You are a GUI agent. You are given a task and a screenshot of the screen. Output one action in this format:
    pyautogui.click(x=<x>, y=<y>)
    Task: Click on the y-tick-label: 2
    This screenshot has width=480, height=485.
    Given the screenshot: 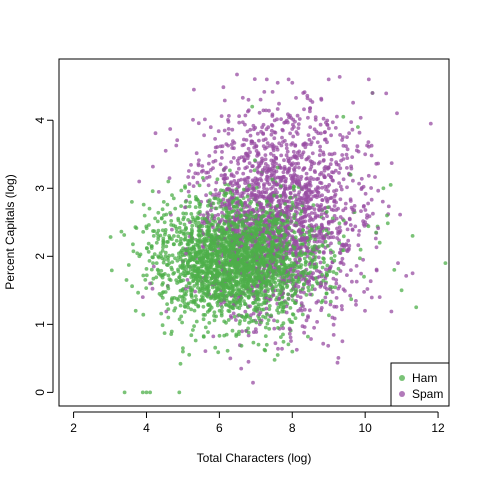 What is the action you would take?
    pyautogui.click(x=40, y=256)
    